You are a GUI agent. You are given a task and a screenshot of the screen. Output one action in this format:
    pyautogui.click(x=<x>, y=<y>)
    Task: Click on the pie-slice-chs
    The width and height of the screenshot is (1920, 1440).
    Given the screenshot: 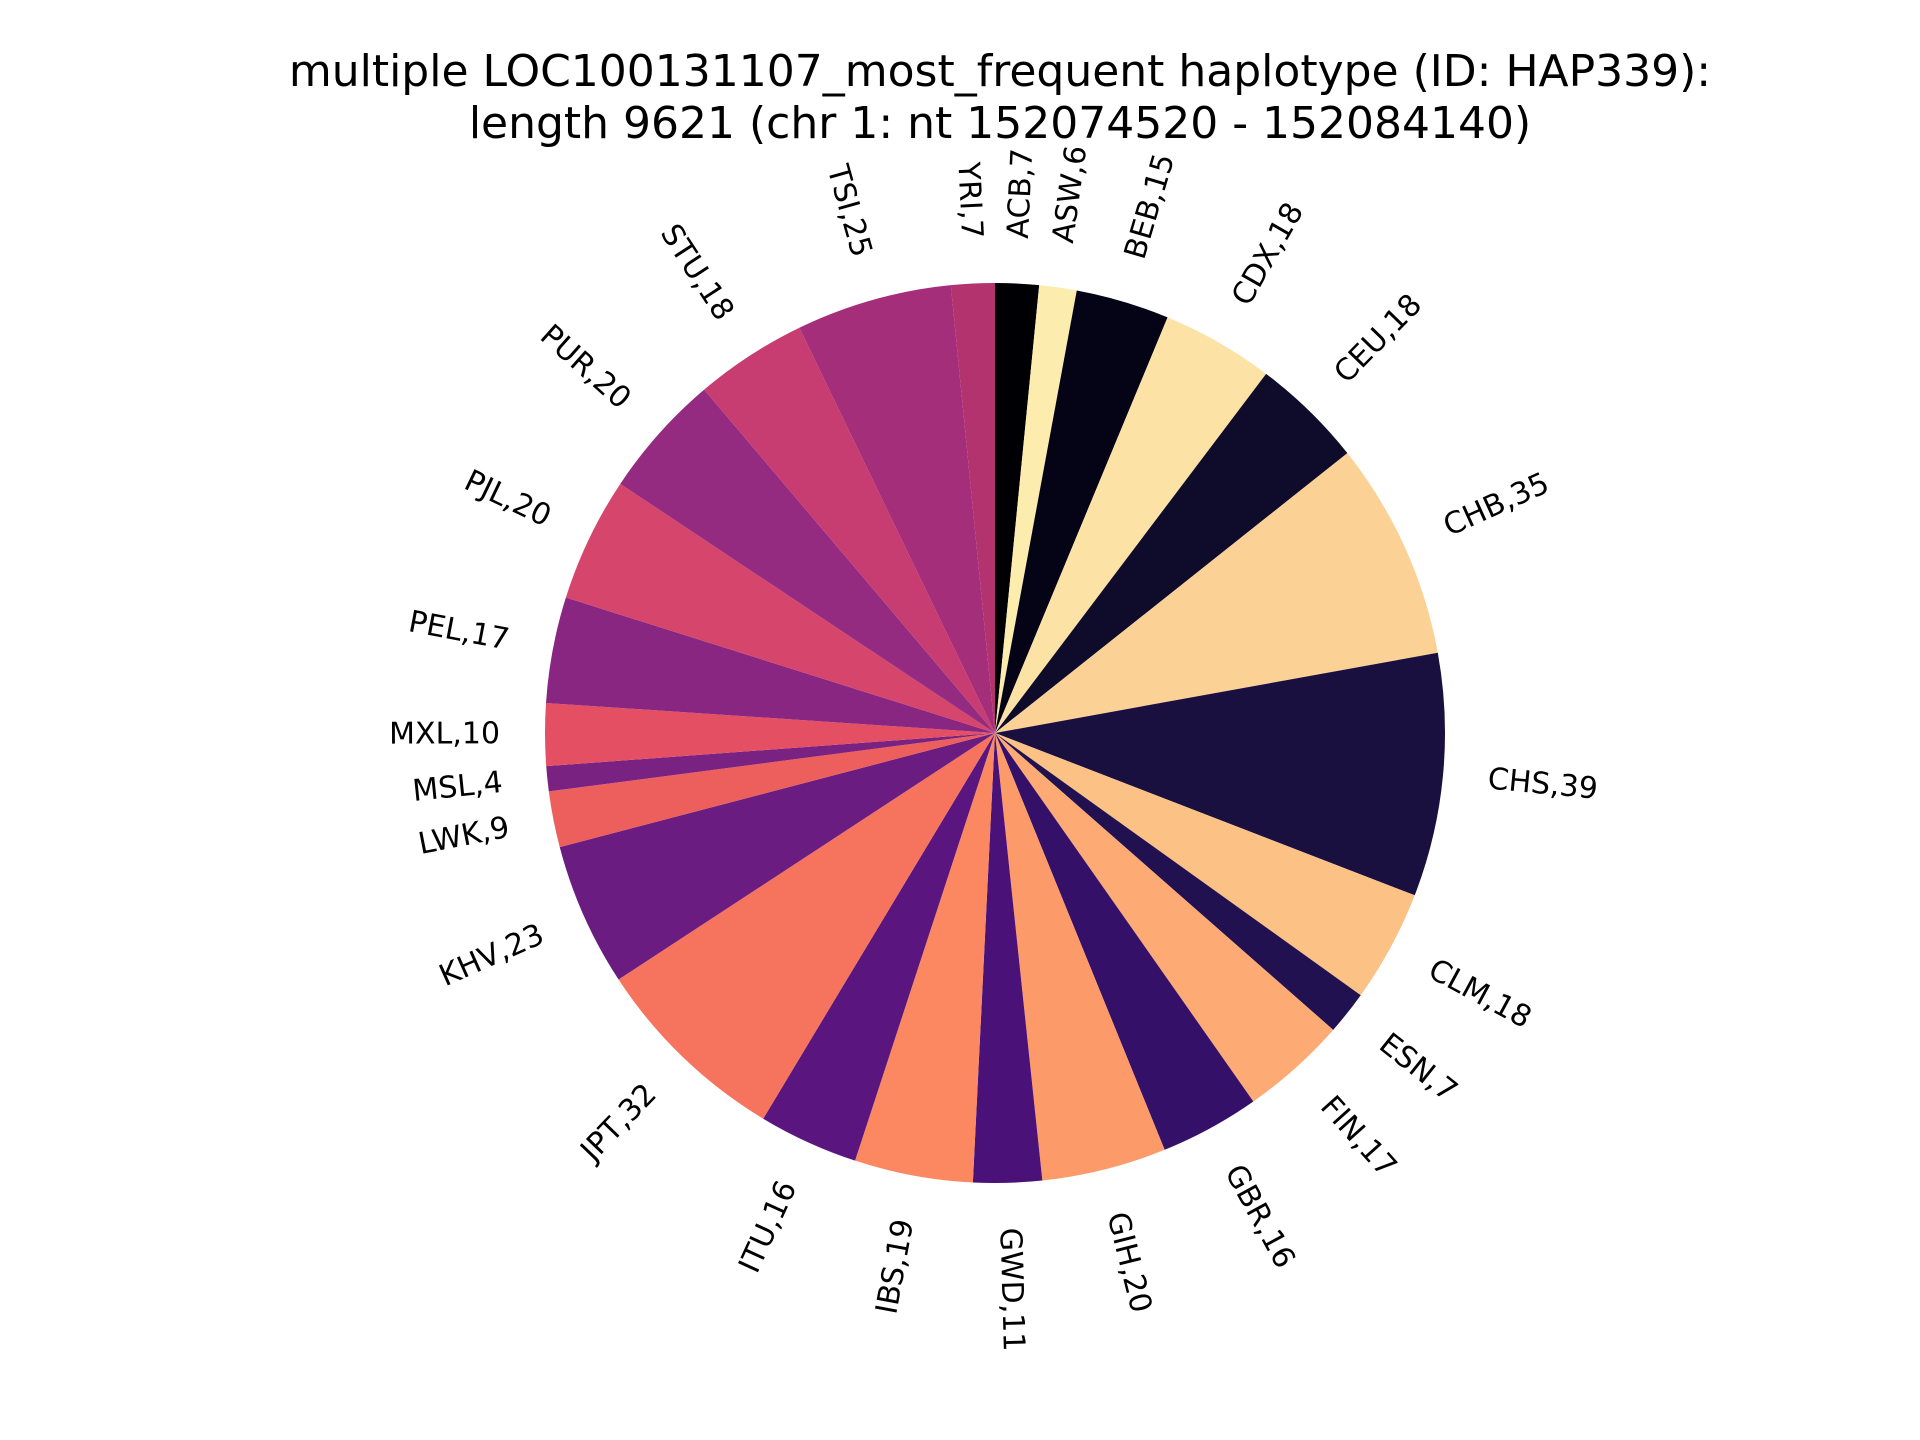 What is the action you would take?
    pyautogui.click(x=1220, y=774)
    